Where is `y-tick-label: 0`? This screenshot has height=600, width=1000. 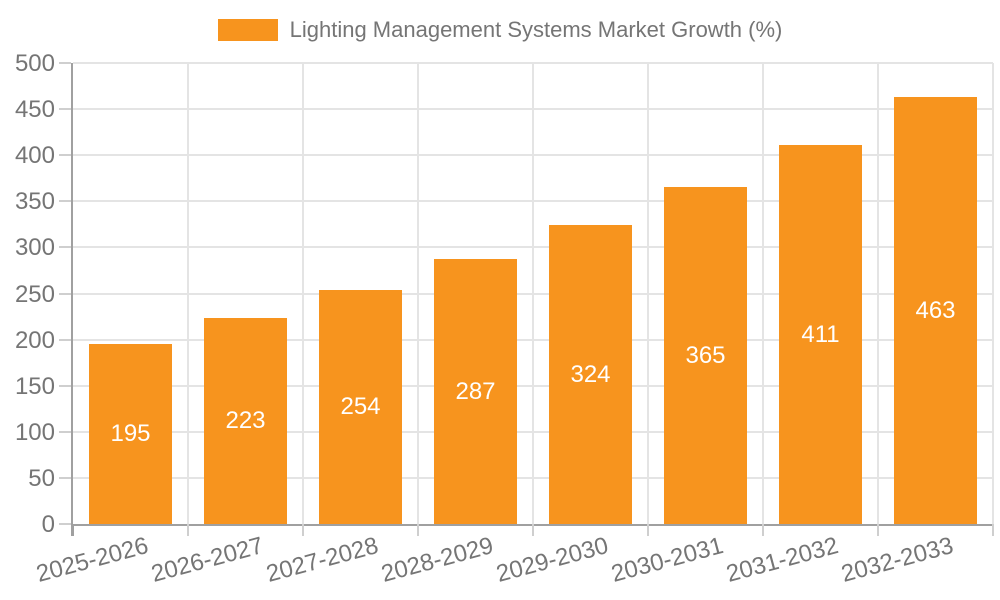 y-tick-label: 0 is located at coordinates (48, 524).